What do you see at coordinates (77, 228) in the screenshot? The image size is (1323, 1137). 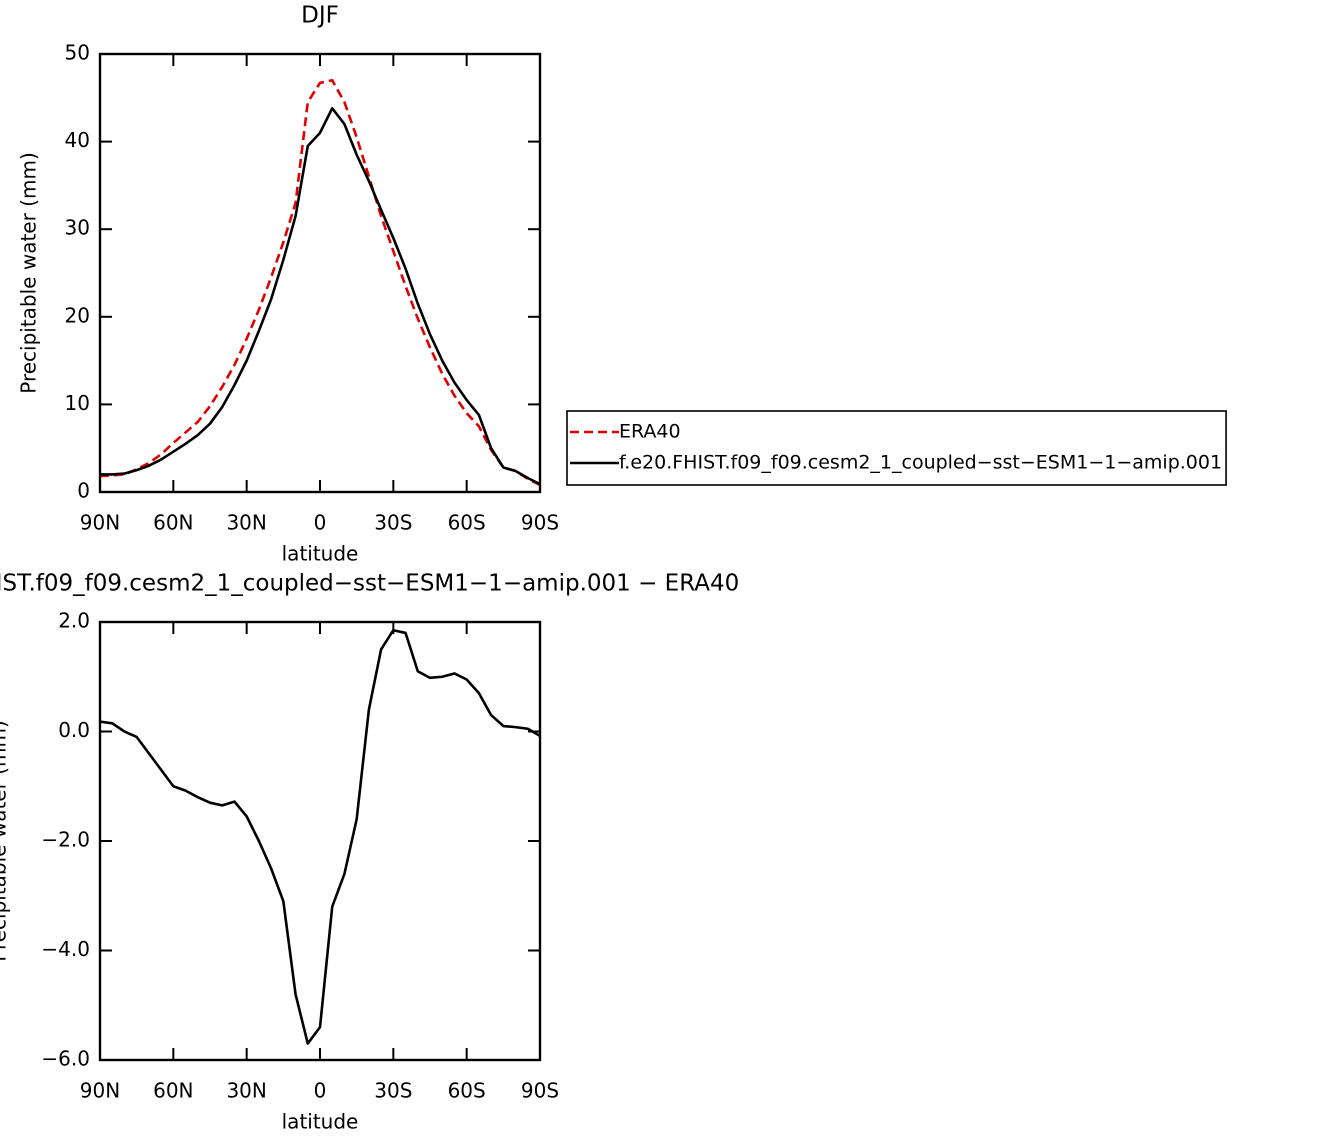 I see `y-tick-label: 30` at bounding box center [77, 228].